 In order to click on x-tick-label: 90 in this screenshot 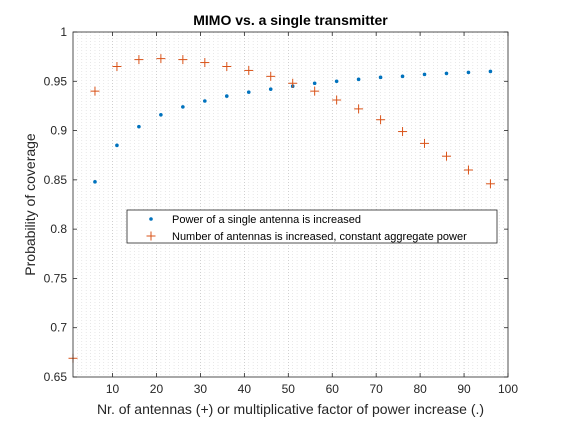, I will do `click(464, 389)`.